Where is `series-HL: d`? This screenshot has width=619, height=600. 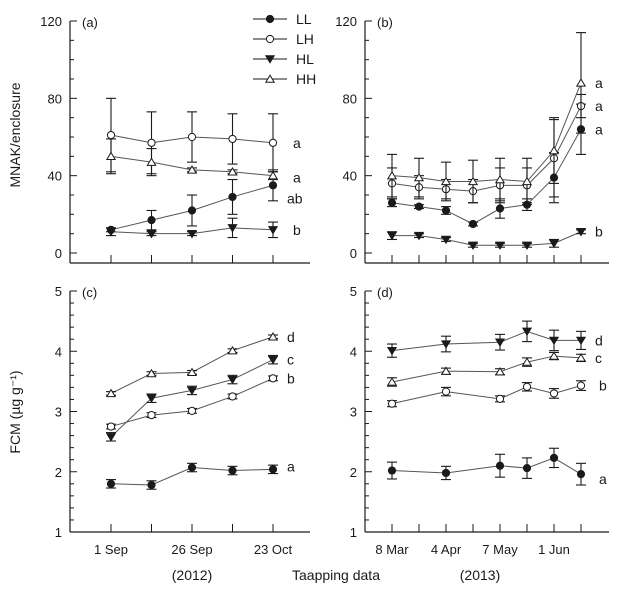 series-HL: d is located at coordinates (494, 339).